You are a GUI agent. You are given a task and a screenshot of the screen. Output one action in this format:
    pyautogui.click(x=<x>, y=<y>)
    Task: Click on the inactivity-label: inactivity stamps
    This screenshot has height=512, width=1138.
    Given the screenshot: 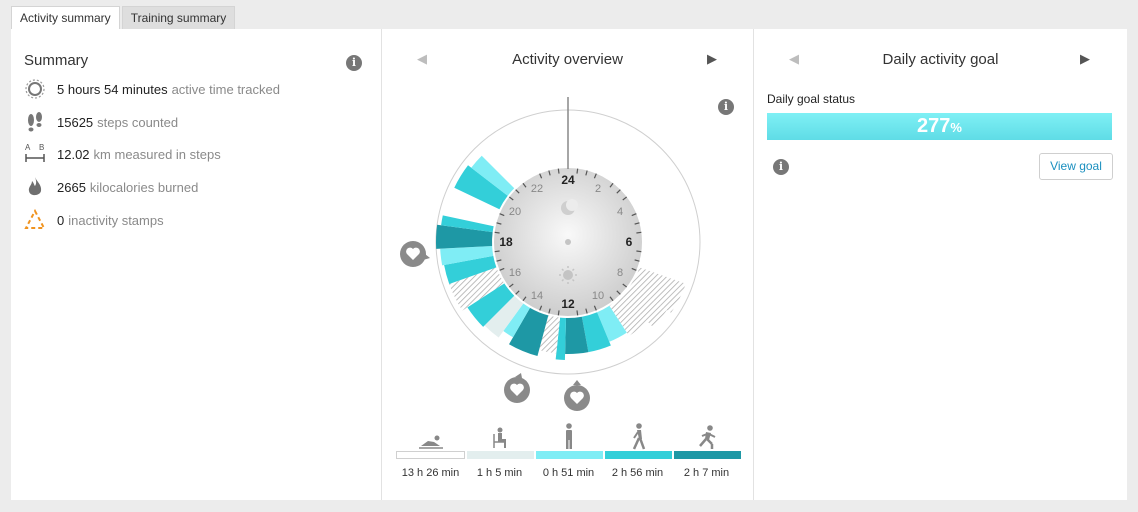 What is the action you would take?
    pyautogui.click(x=116, y=220)
    